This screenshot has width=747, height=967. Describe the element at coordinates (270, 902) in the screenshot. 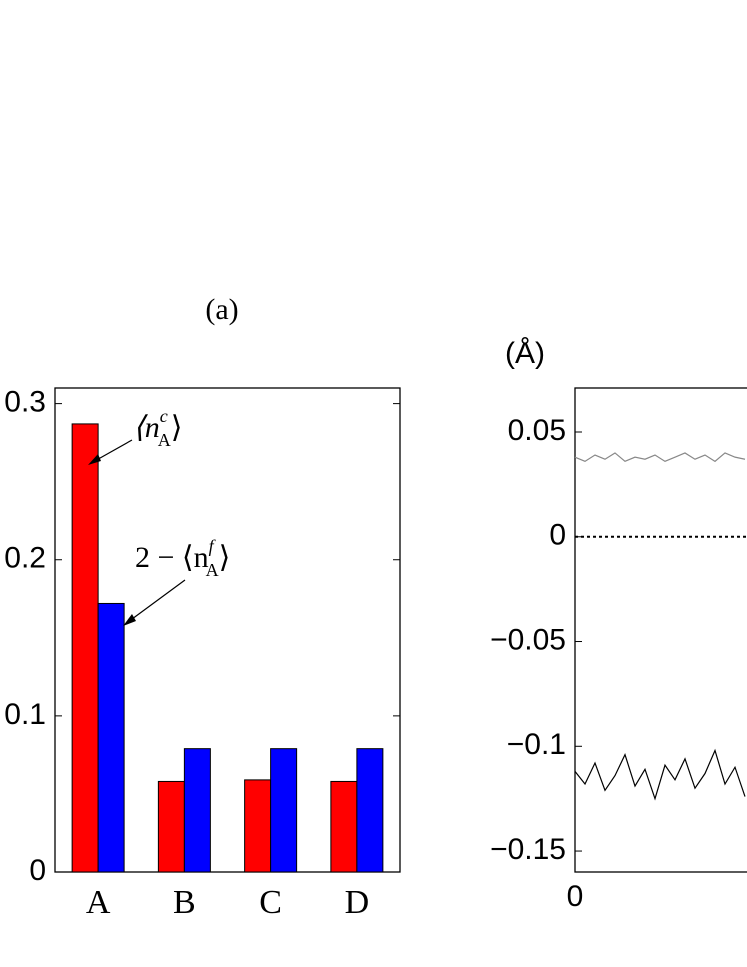

I see `x-tick-label: C` at that location.